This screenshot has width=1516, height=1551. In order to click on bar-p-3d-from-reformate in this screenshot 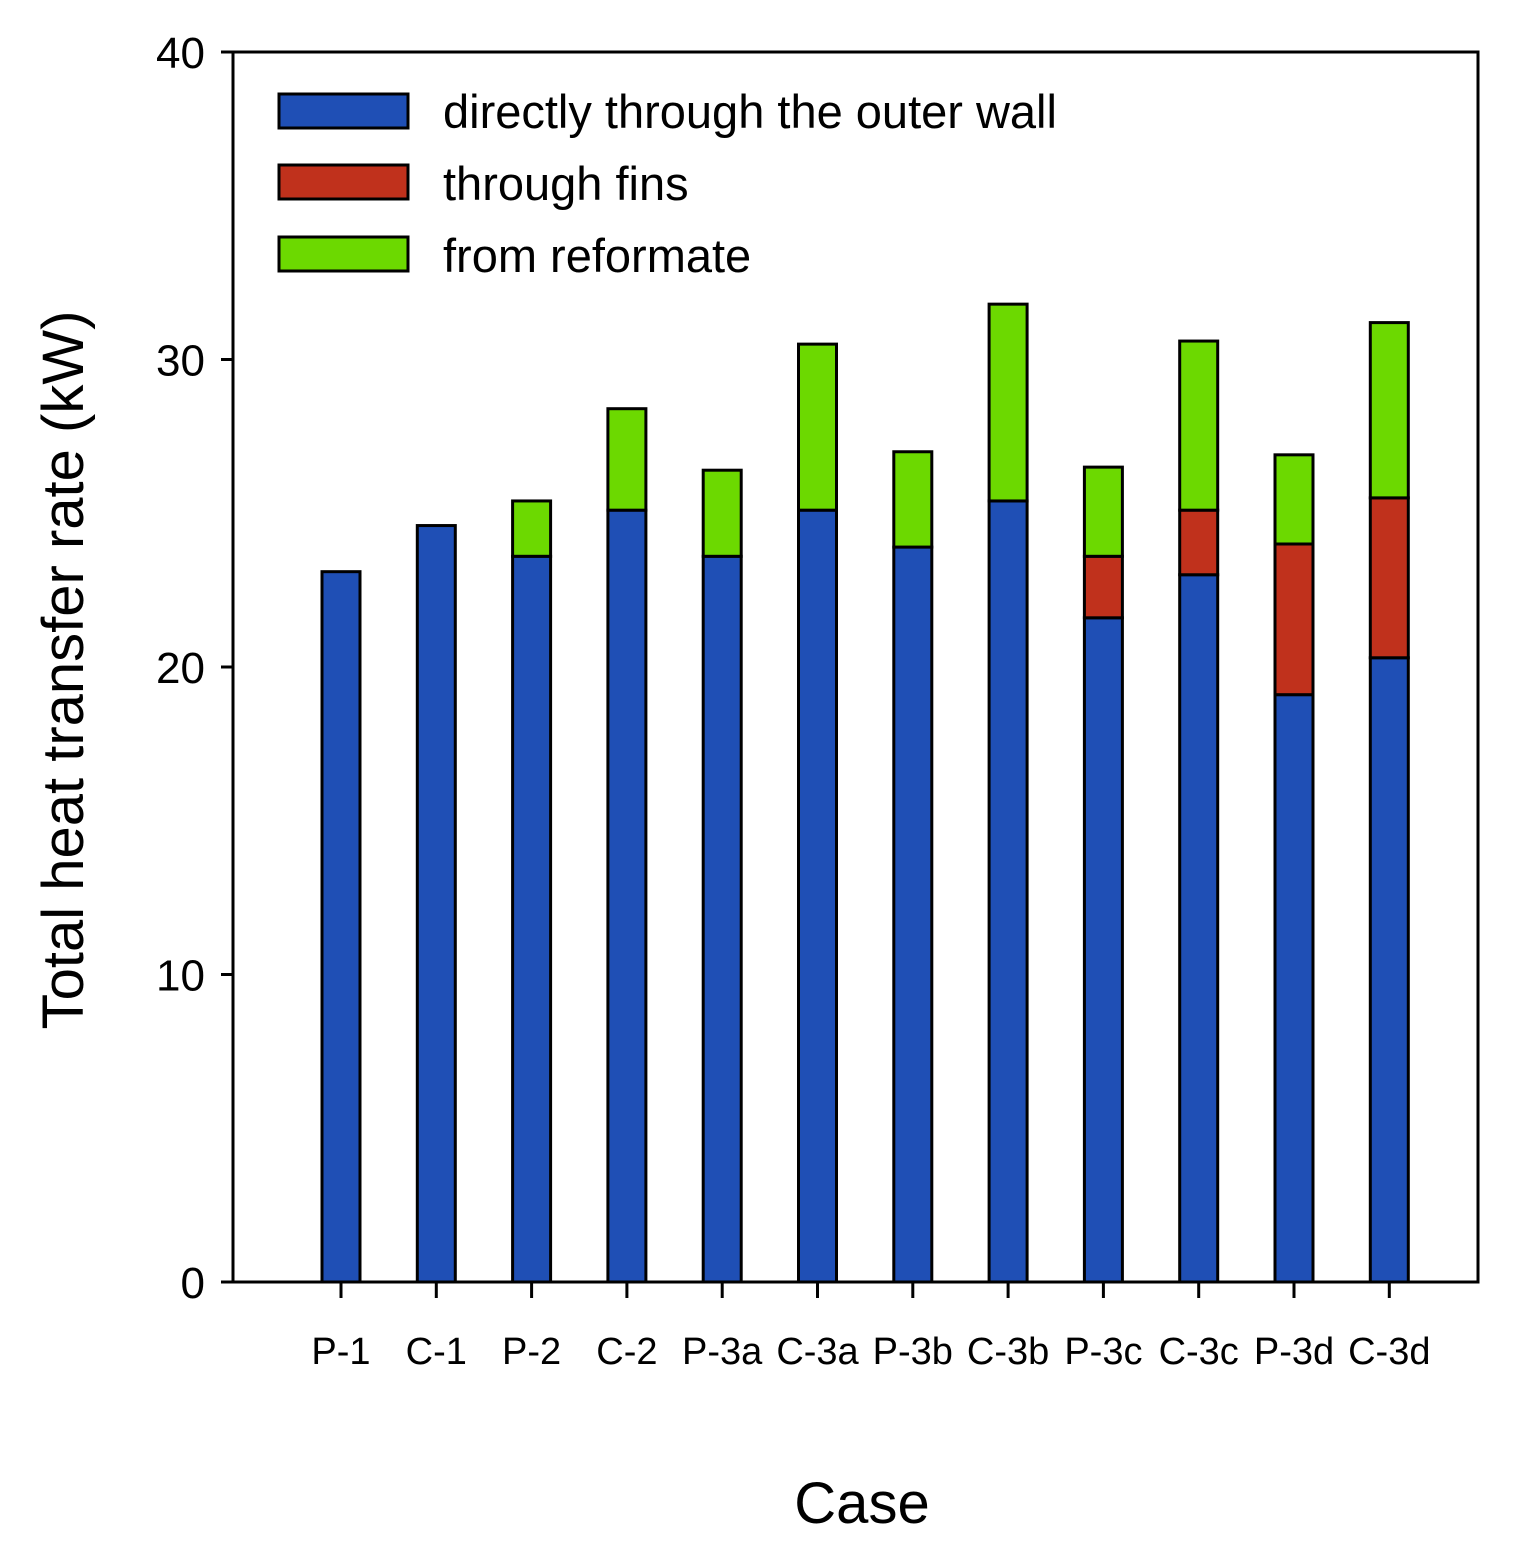, I will do `click(1294, 499)`.